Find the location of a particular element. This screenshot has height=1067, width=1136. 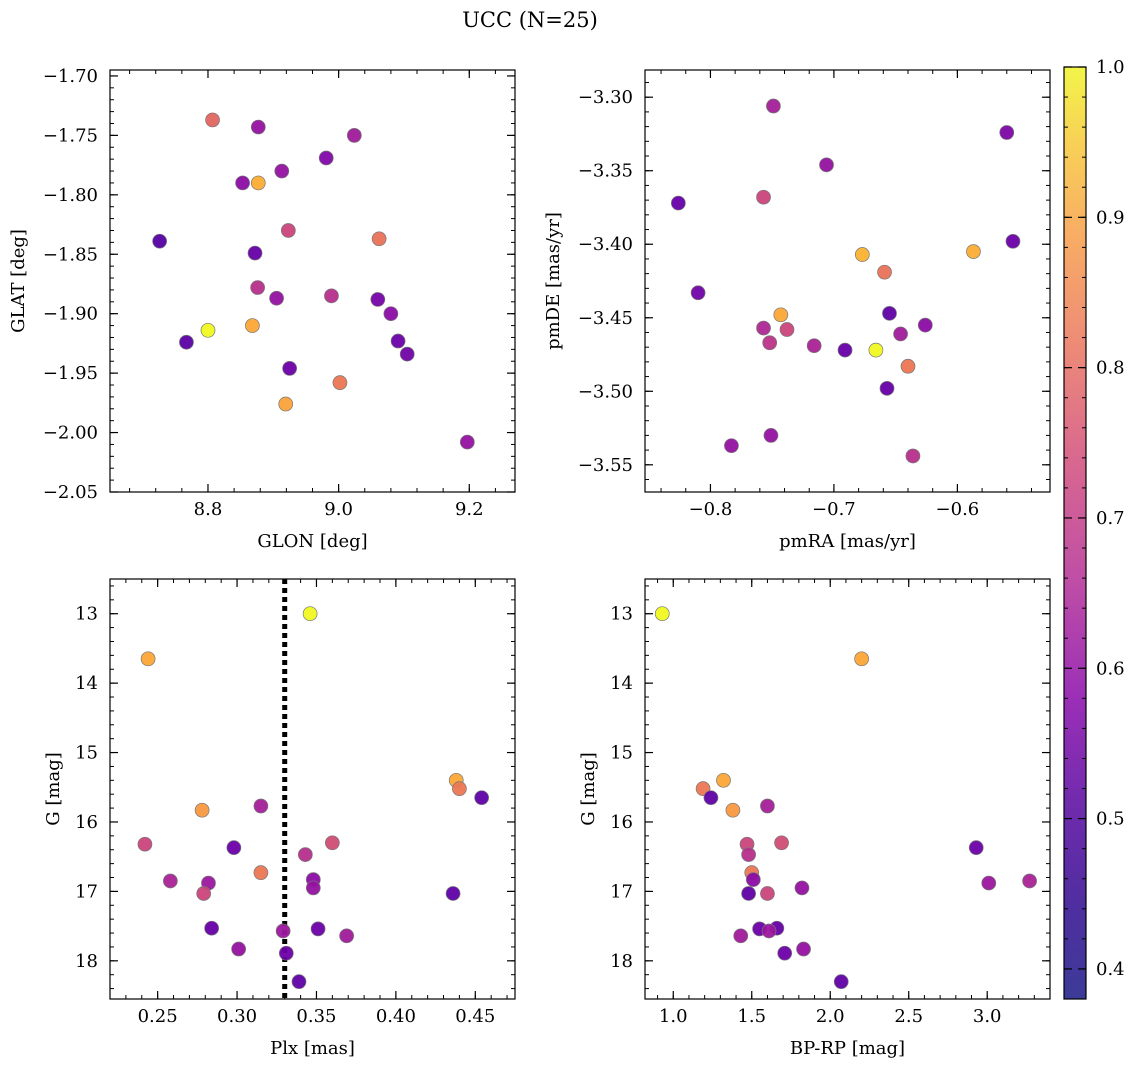

y-tick-label: −3.30 is located at coordinates (605, 97).